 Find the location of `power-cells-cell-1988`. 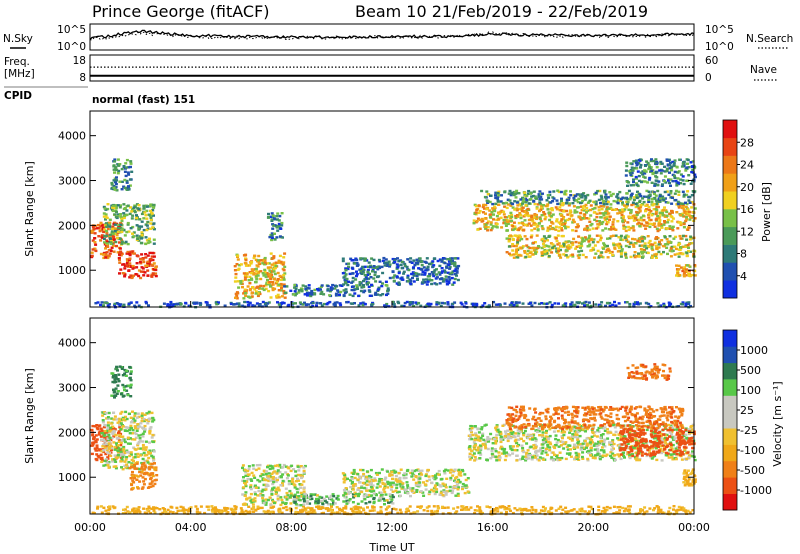

power-cells-cell-1988 is located at coordinates (686, 221).